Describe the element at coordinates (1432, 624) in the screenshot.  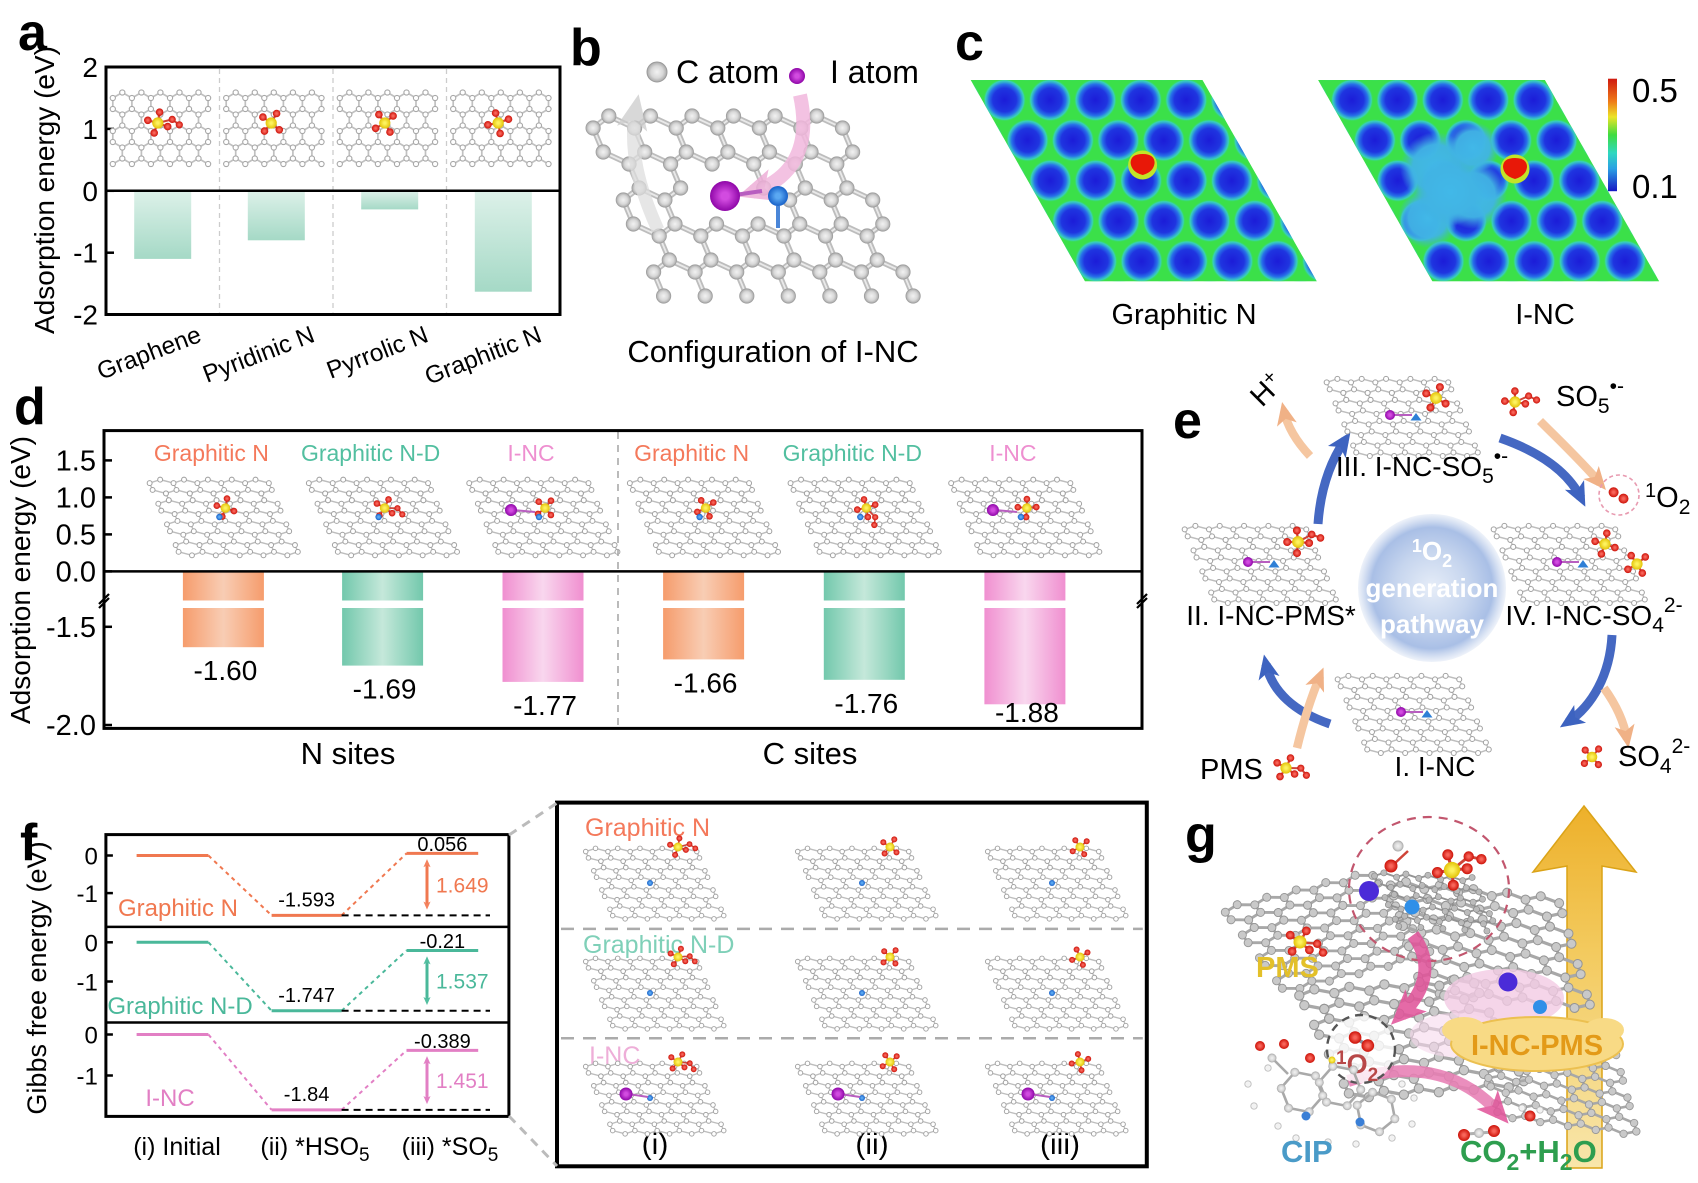
I see `svg-text: pathway` at that location.